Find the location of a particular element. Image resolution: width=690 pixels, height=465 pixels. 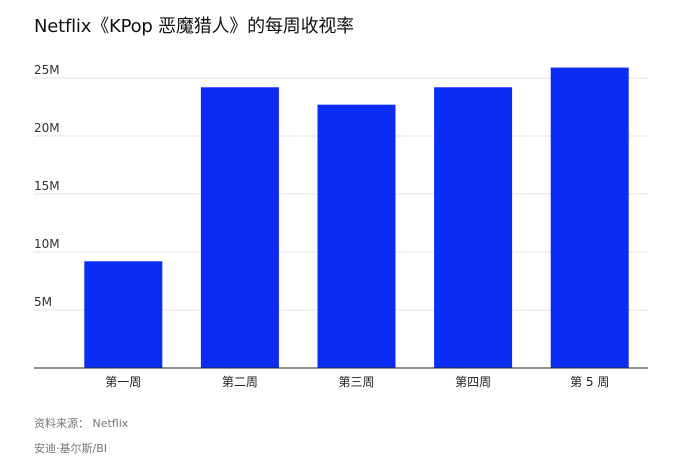

y-axis-ticks: 5M 10M 15M 20M 25M is located at coordinates (47, 186).